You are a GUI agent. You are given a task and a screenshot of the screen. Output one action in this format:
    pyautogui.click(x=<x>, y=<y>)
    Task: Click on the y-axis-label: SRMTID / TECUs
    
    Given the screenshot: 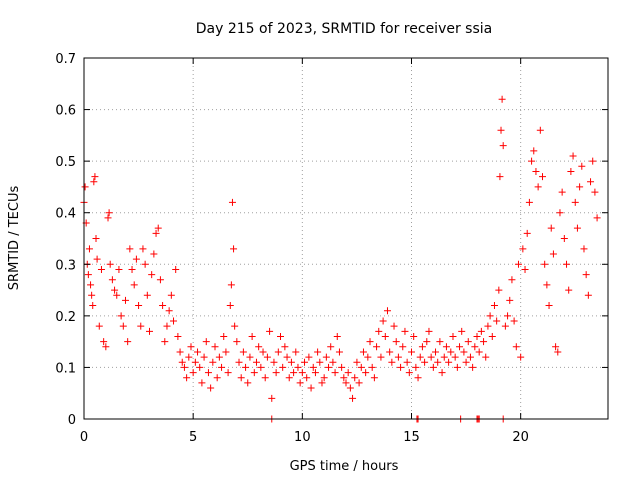 What is the action you would take?
    pyautogui.click(x=14, y=238)
    